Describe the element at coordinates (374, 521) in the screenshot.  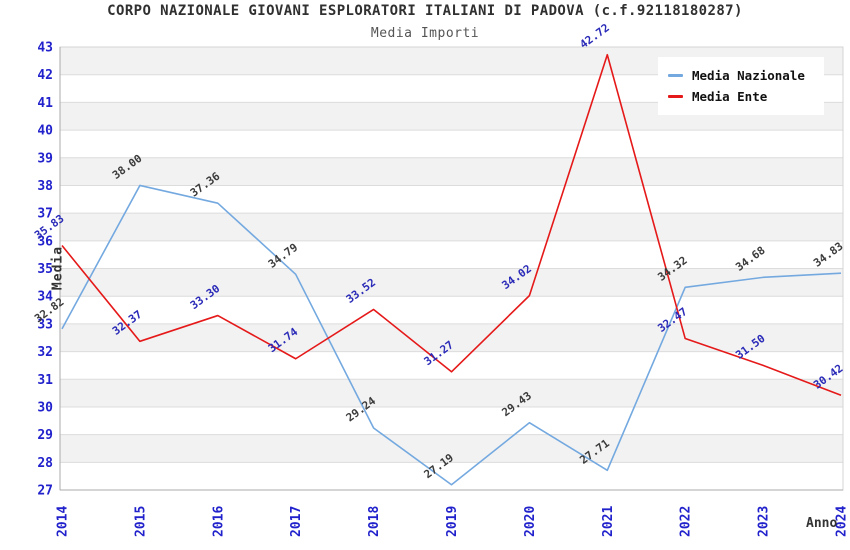
I see `x-tick-label: 2018` at that location.